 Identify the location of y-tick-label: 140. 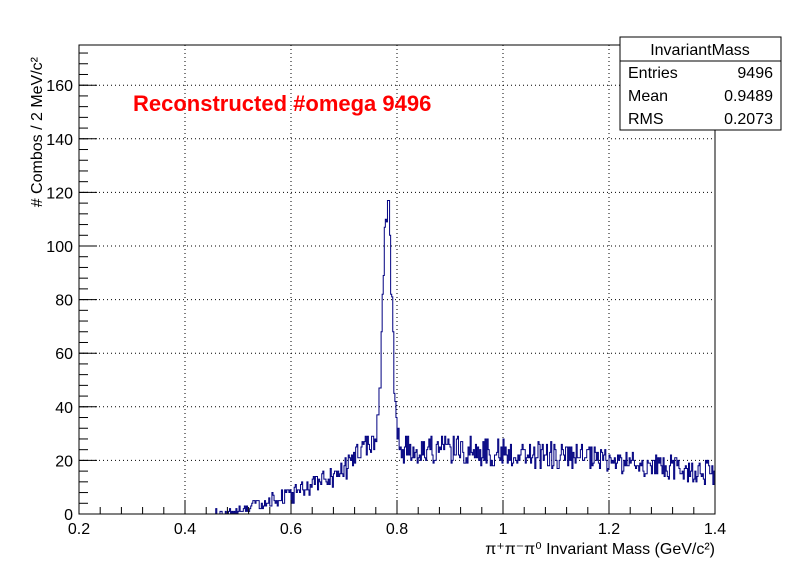
(59, 140).